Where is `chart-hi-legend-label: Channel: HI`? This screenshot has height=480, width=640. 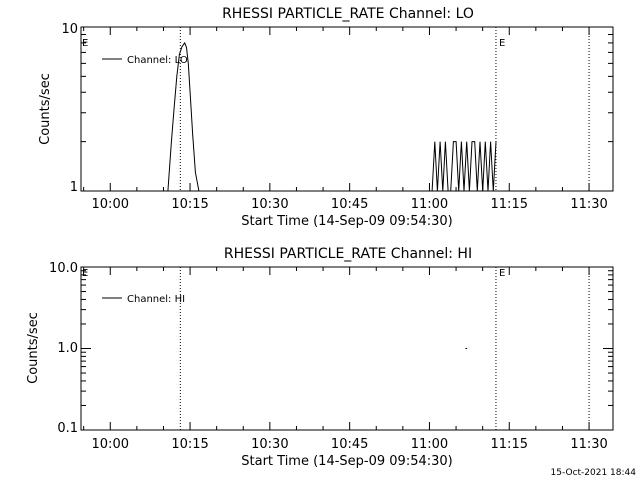
chart-hi-legend-label: Channel: HI is located at coordinates (156, 299).